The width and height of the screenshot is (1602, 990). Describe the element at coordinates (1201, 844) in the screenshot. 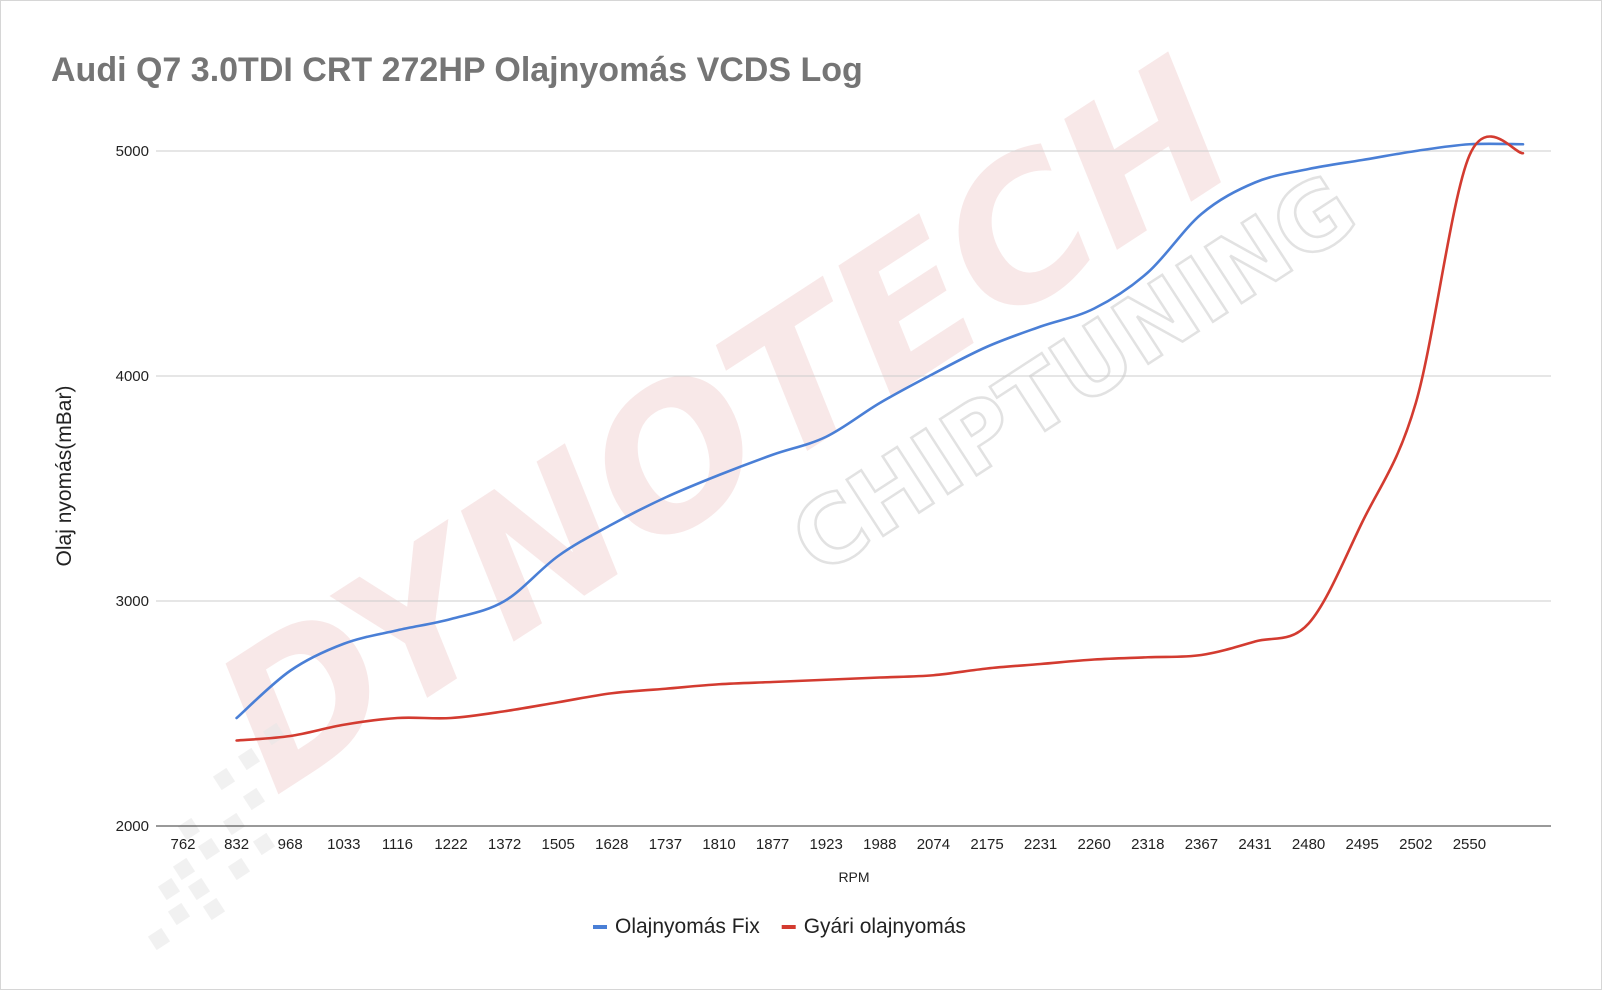

I see `x-tick-label: 2367` at that location.